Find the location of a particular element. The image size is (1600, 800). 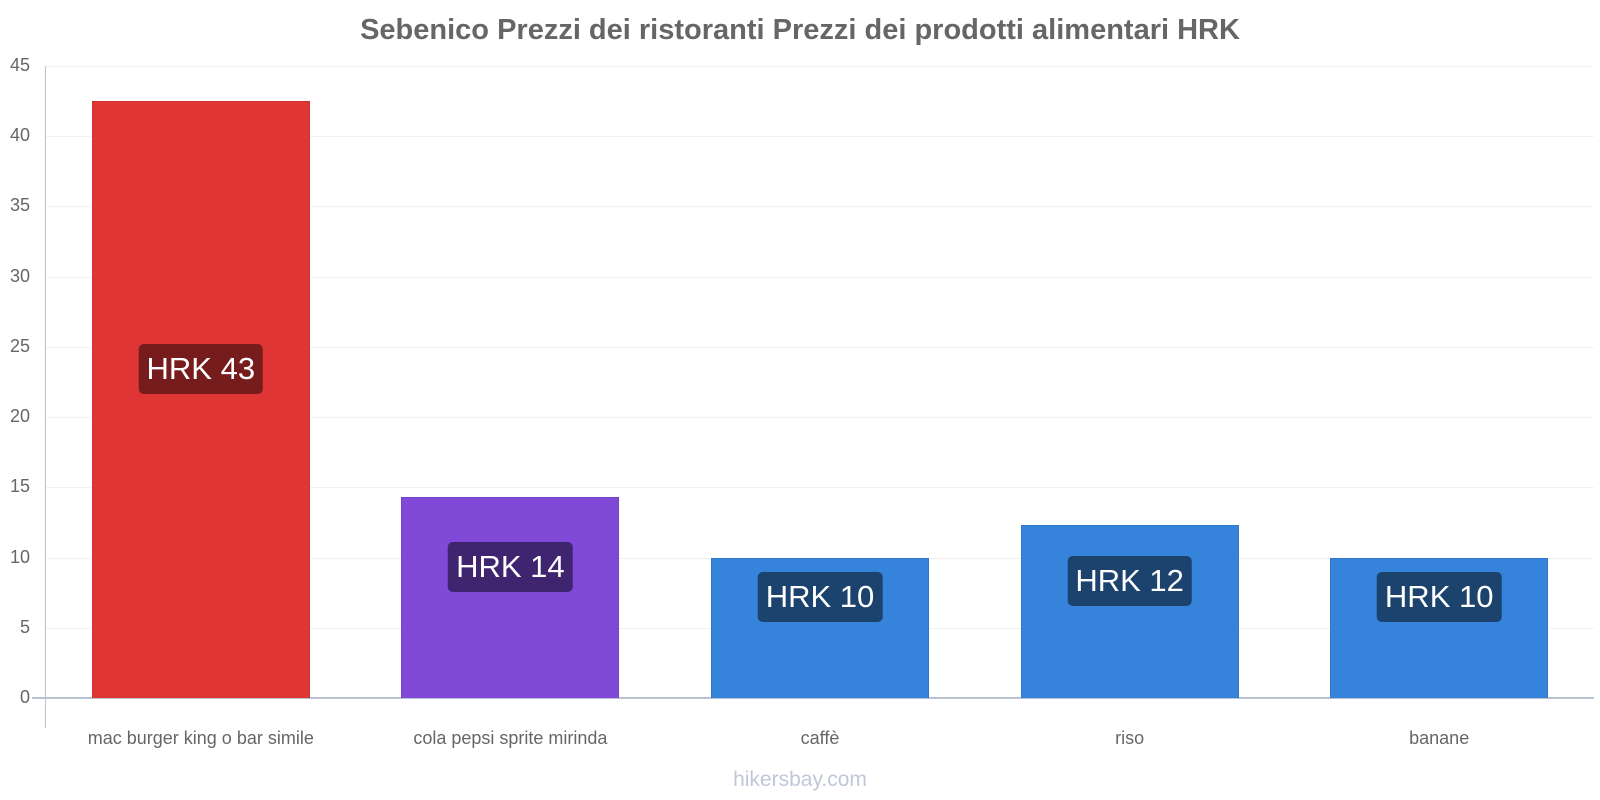

x-tick-label: banane is located at coordinates (1439, 738).